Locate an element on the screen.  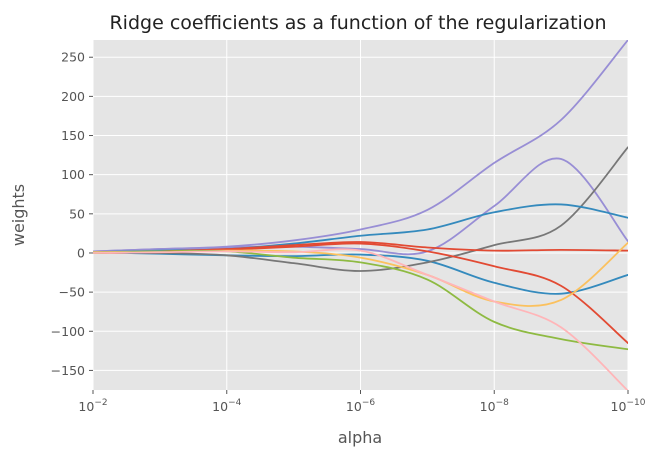
y-tick-labels: 250 200 150 100 50 0 −50 −100 −150 is located at coordinates (72, 214).